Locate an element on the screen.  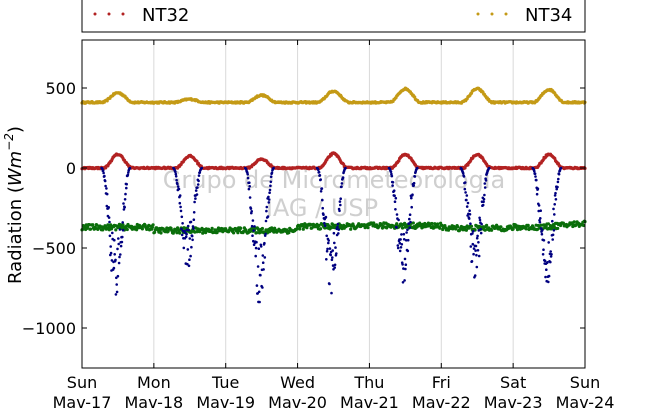
y-tick-label: −1000 is located at coordinates (49, 328).